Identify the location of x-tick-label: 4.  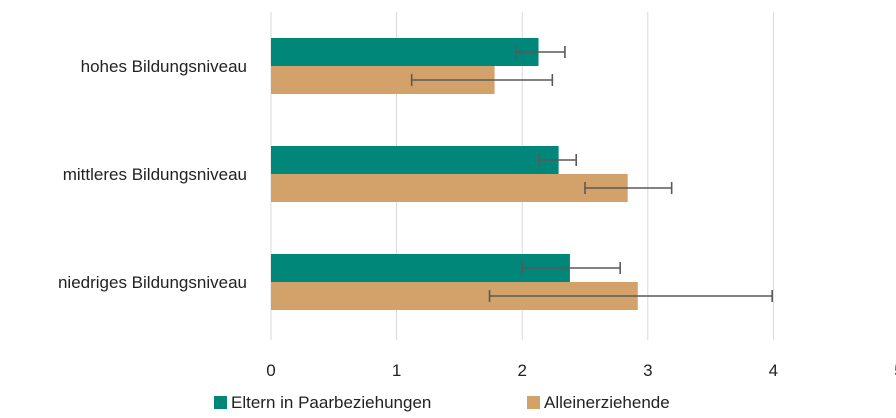
(773, 370).